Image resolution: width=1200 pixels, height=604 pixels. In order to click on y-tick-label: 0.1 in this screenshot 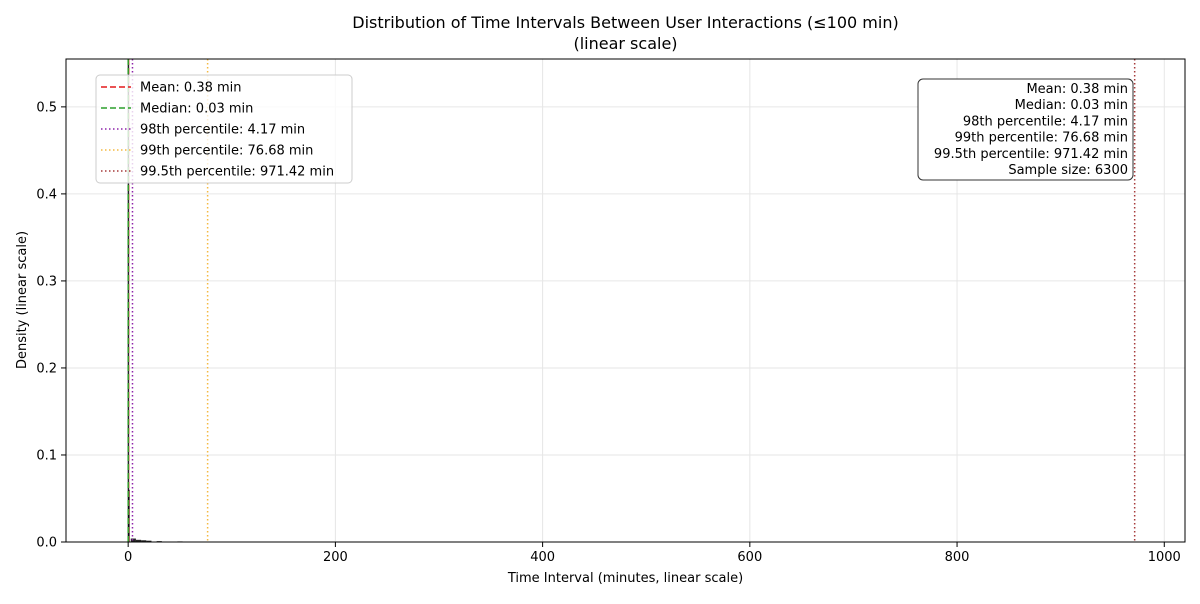, I will do `click(46, 455)`.